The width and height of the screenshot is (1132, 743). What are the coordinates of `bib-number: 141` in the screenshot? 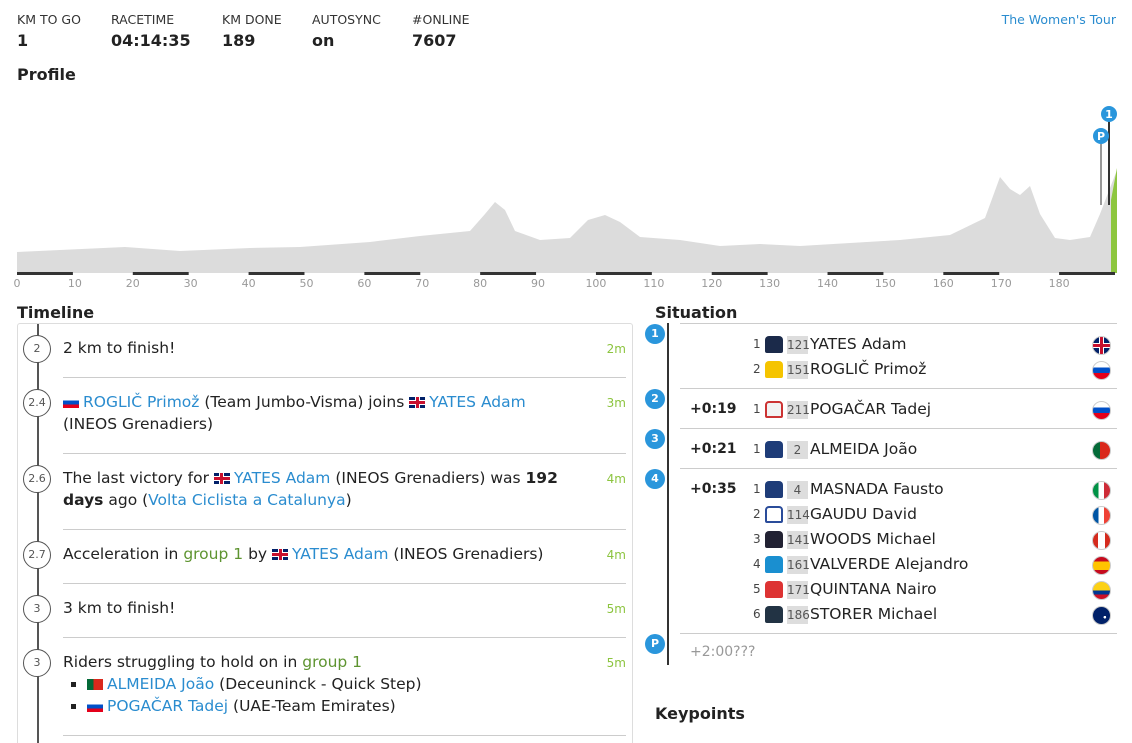 It's located at (798, 540).